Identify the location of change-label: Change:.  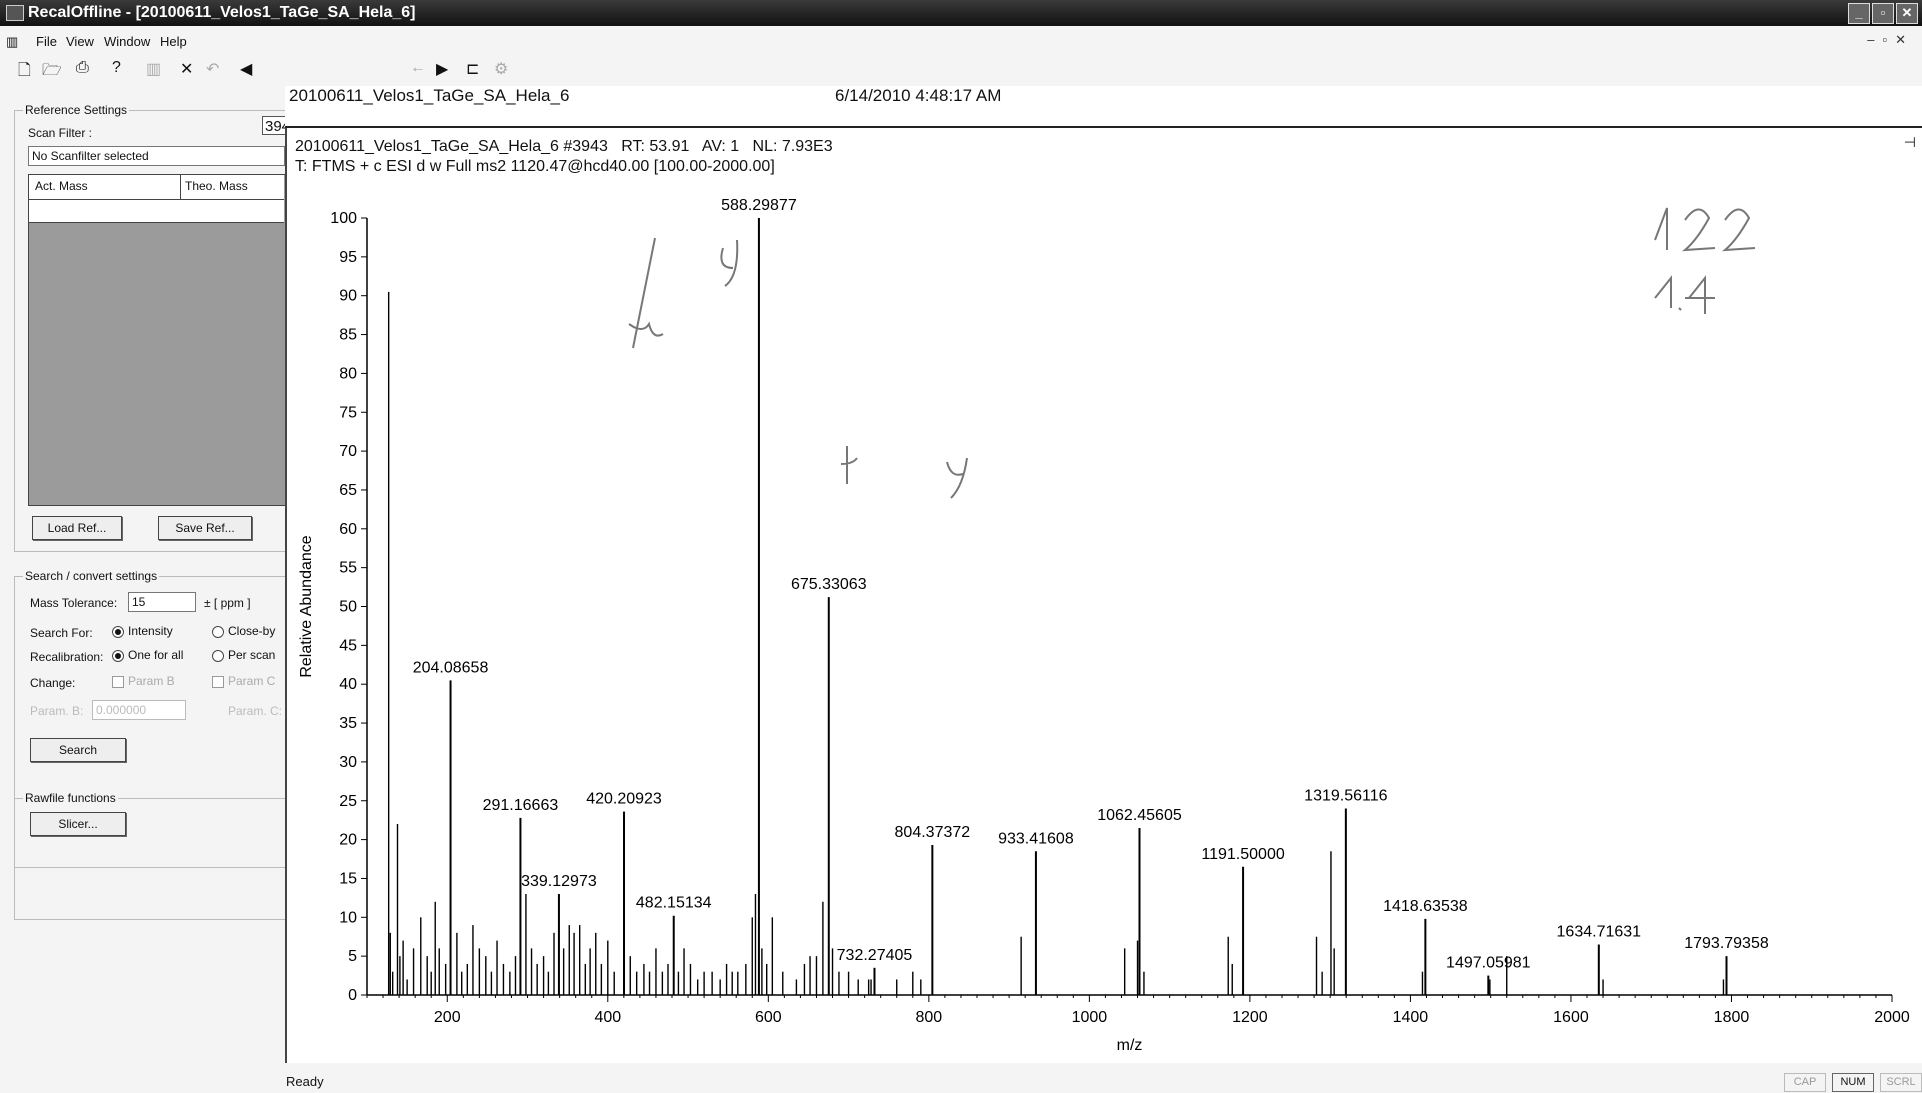
(53, 683).